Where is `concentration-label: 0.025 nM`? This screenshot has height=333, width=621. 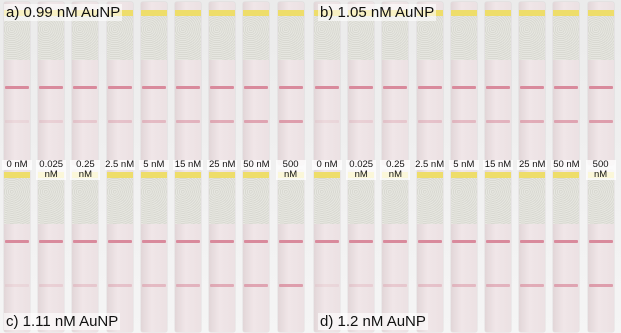
concentration-label: 0.025 nM is located at coordinates (361, 170).